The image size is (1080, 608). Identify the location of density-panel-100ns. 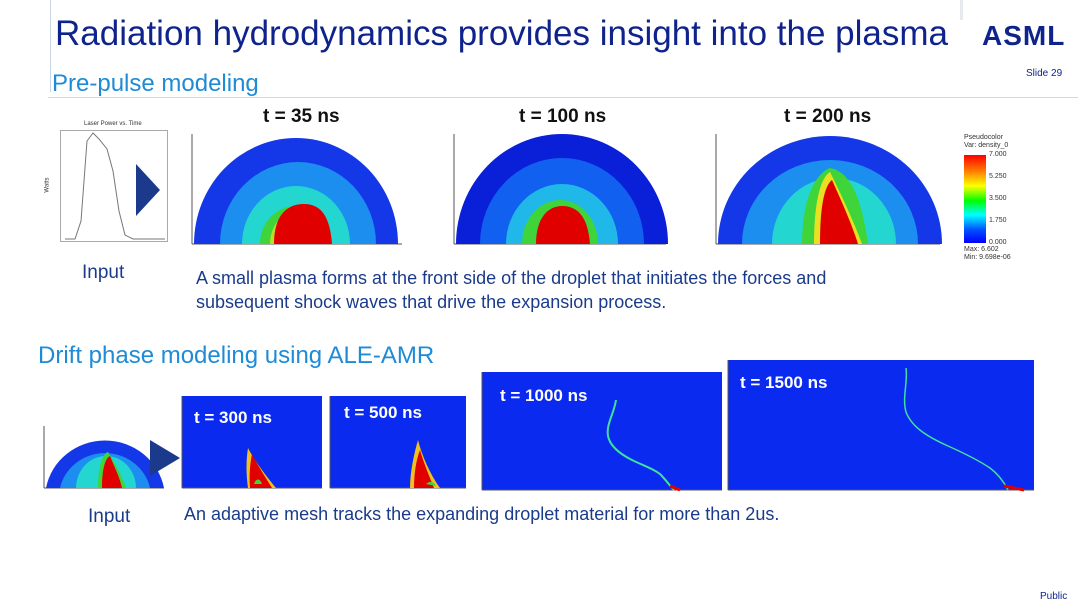
(560, 197).